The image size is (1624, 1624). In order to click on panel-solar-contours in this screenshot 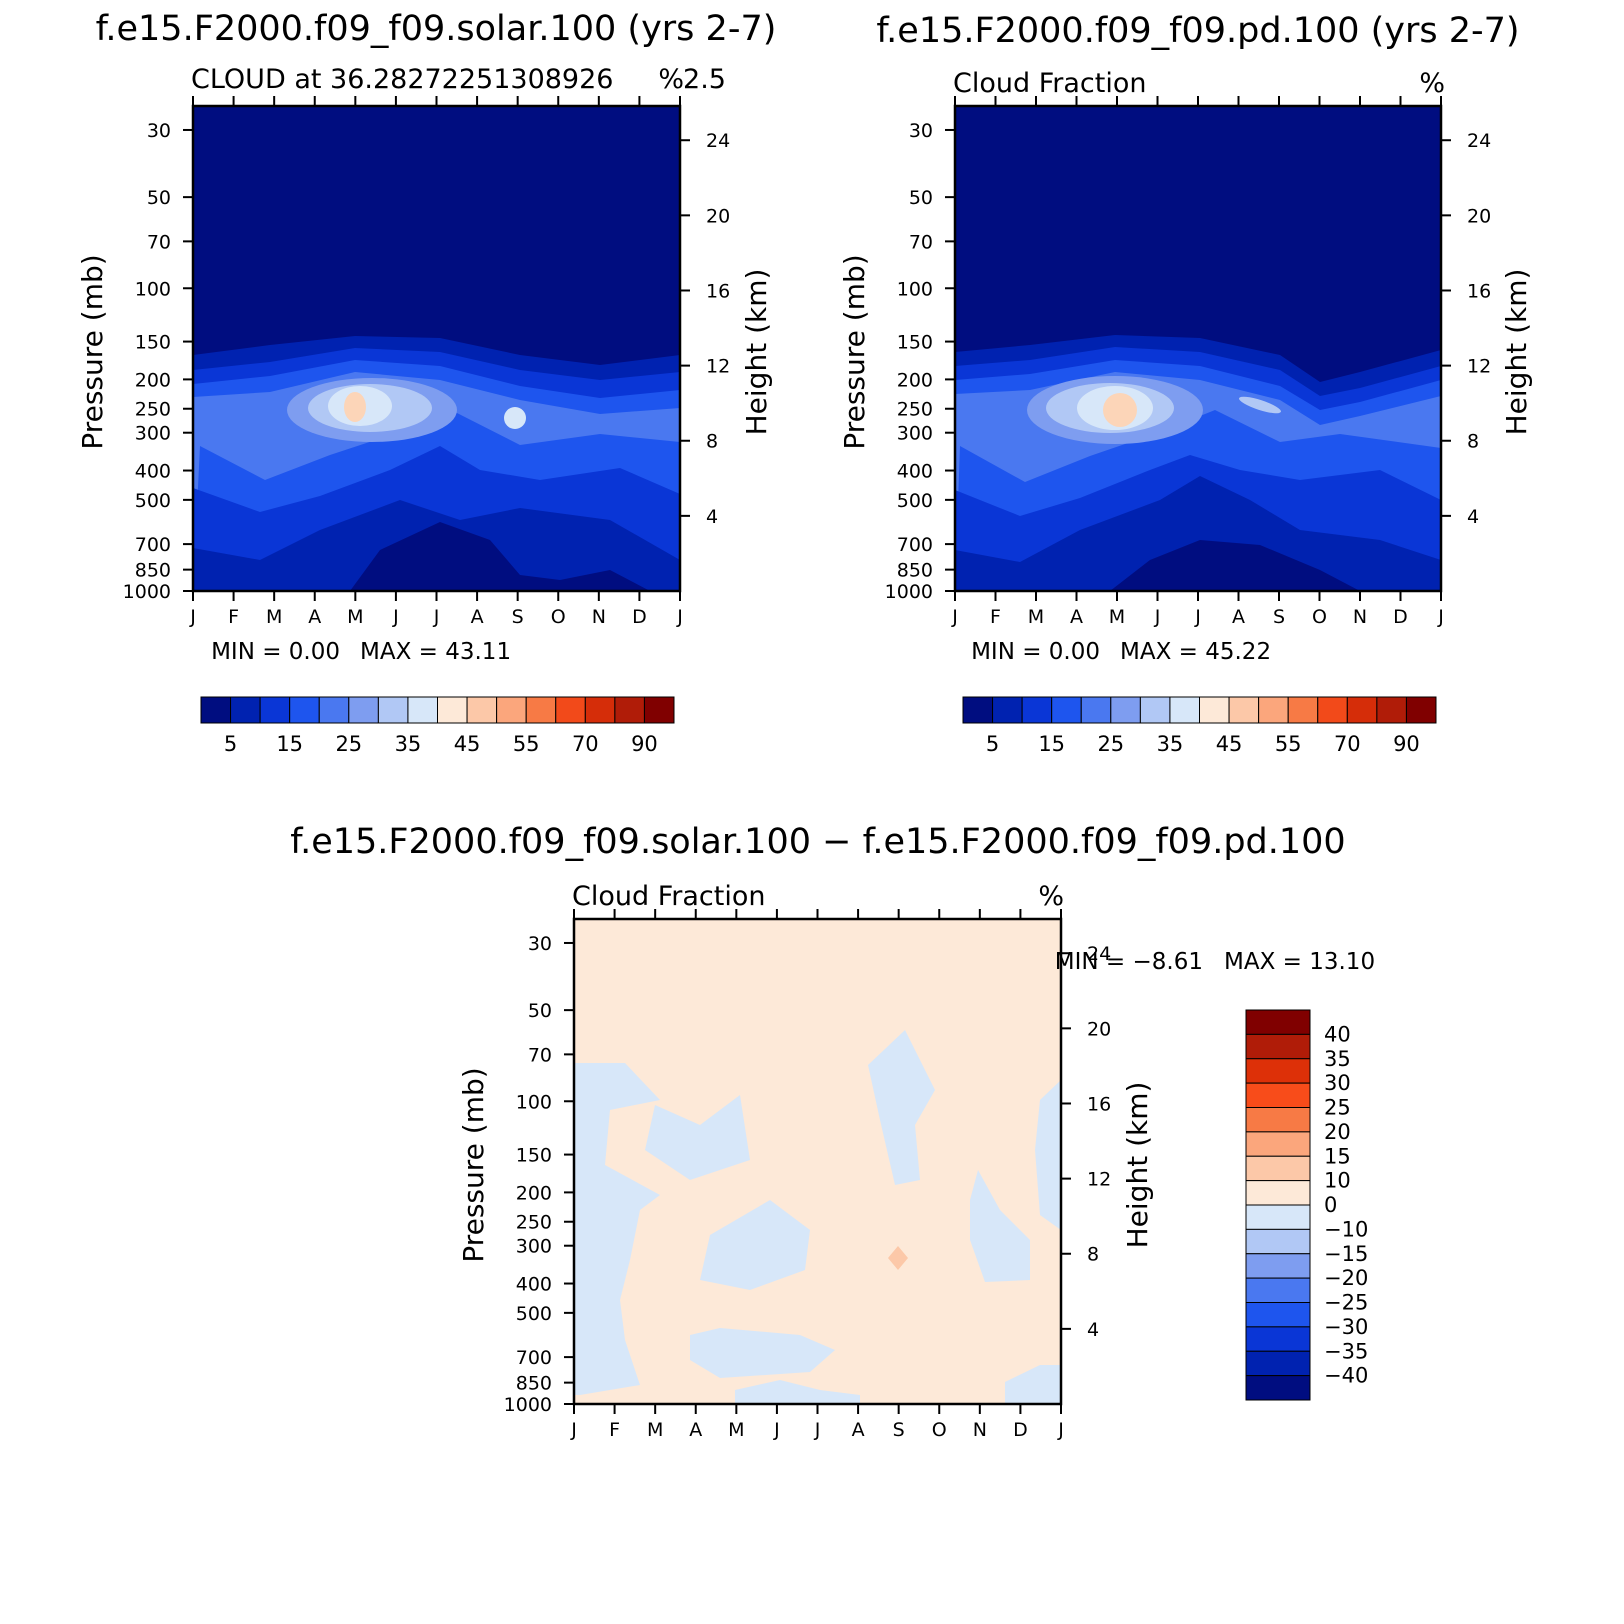, I will do `click(436, 348)`.